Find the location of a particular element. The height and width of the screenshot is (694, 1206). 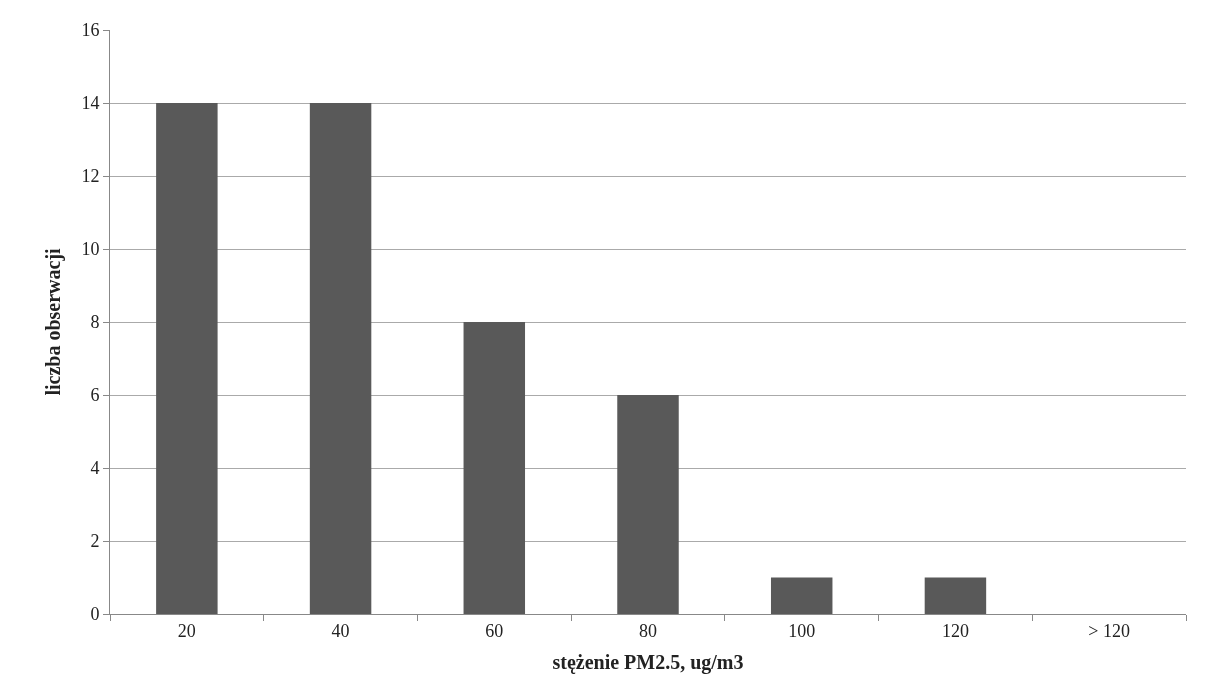

y-tick-label: 10 is located at coordinates (90, 249).